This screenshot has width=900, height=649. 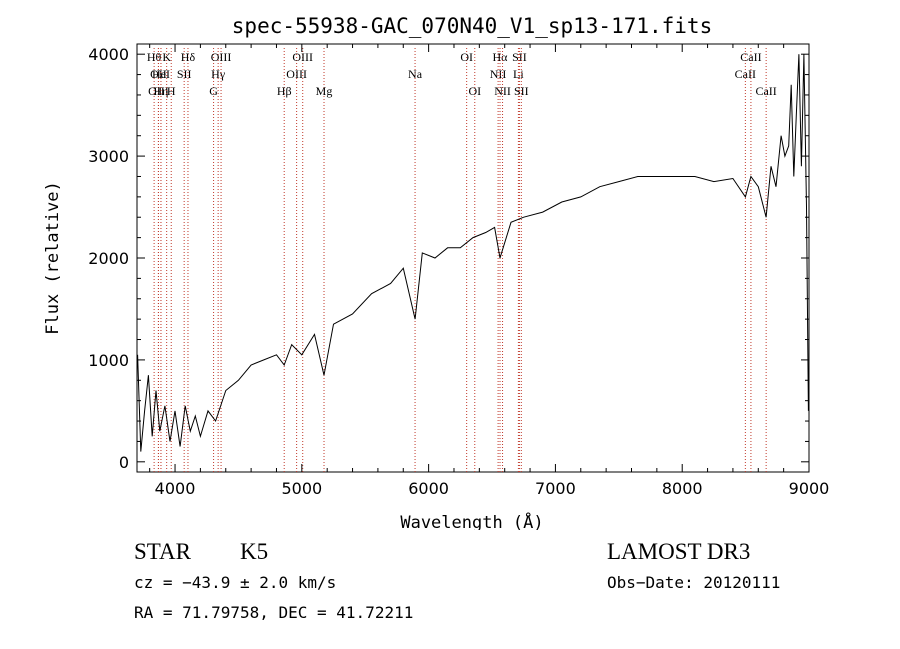 What do you see at coordinates (235, 582) in the screenshot?
I see `redshift-value: cz = −43.9 ± 2.0 km/s` at bounding box center [235, 582].